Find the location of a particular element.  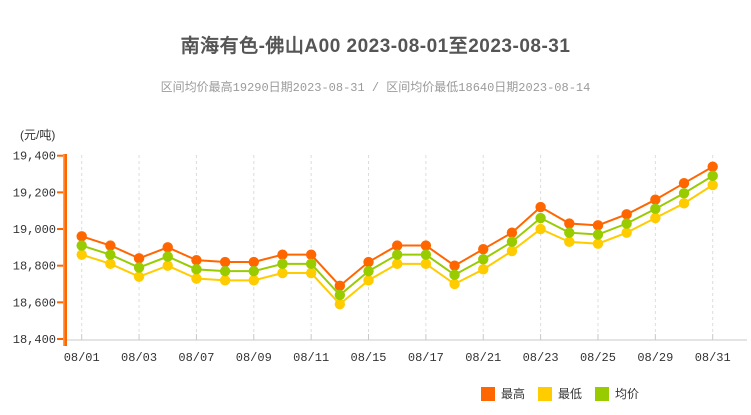

x-tick-label: 08/21 is located at coordinates (483, 358).